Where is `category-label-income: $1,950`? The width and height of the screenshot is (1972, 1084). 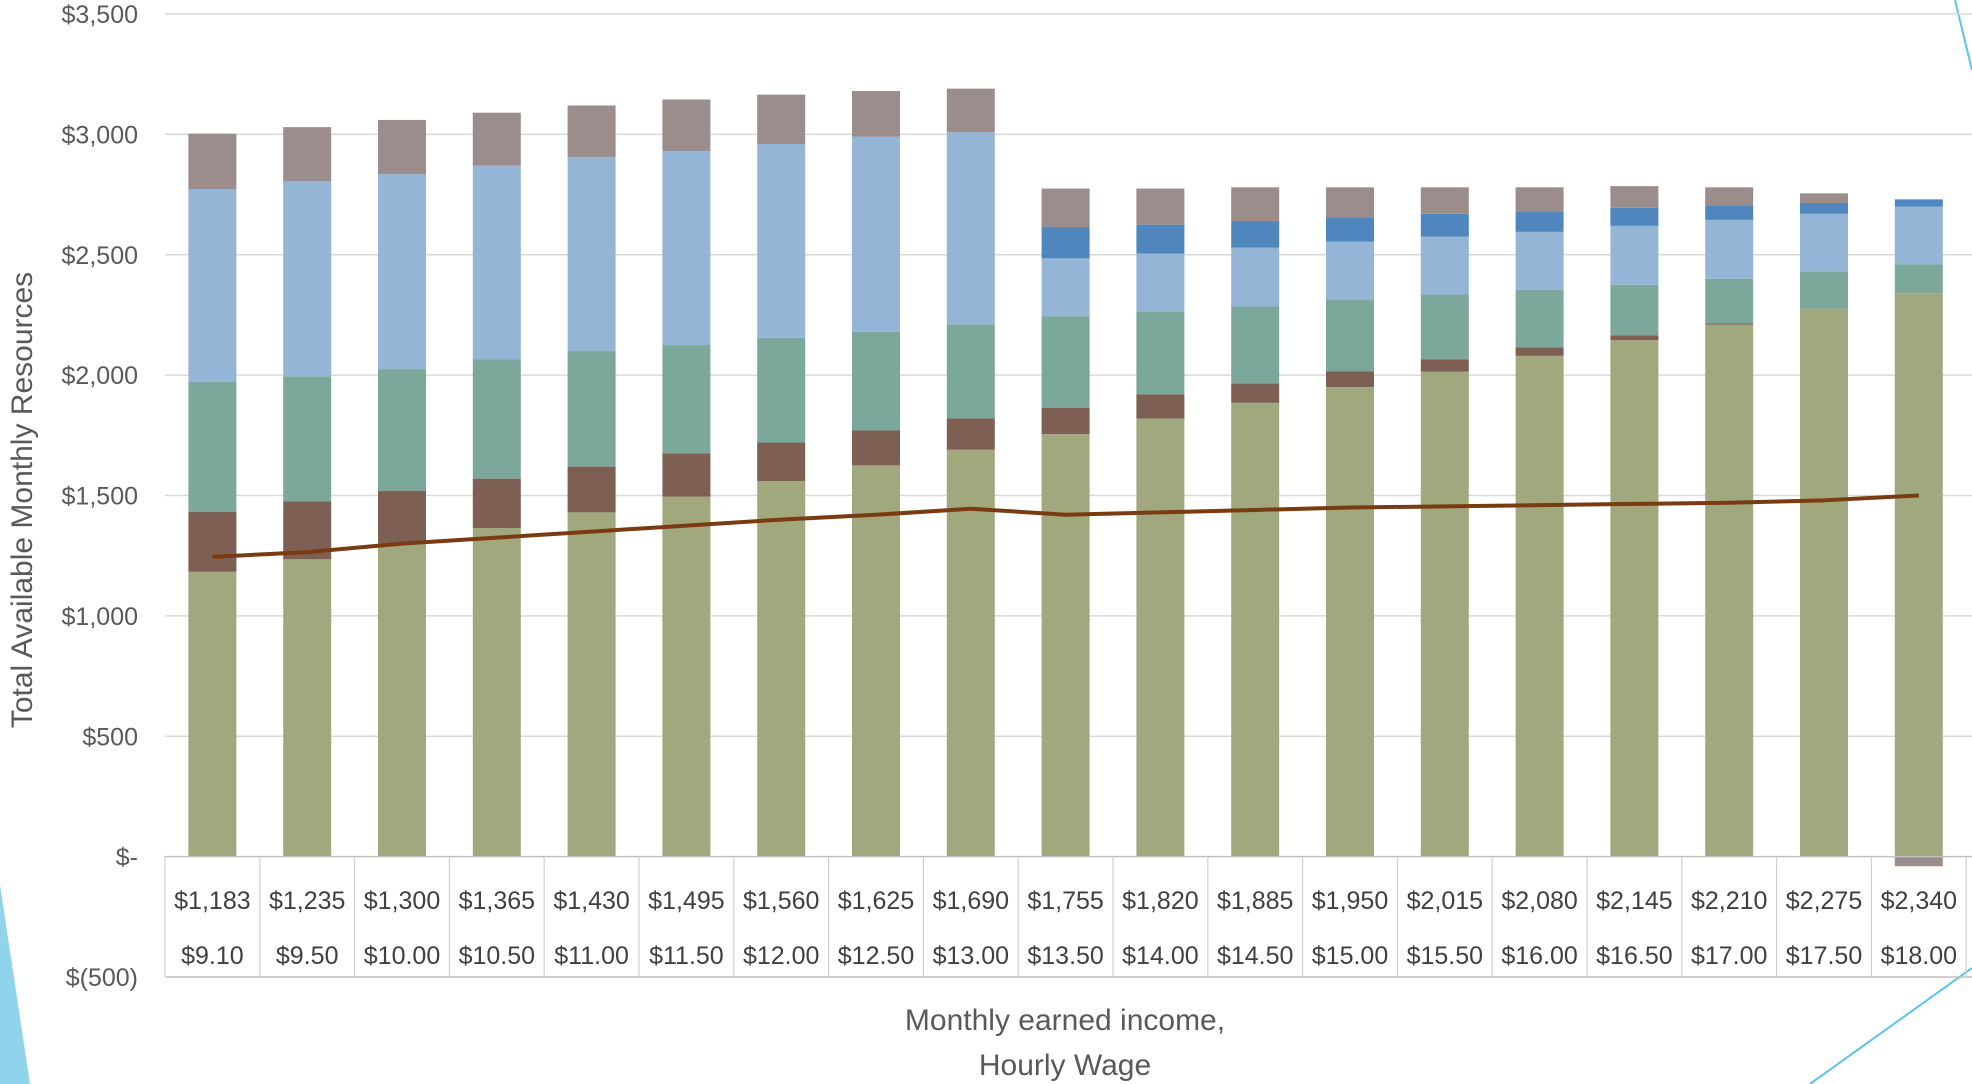 category-label-income: $1,950 is located at coordinates (1350, 901).